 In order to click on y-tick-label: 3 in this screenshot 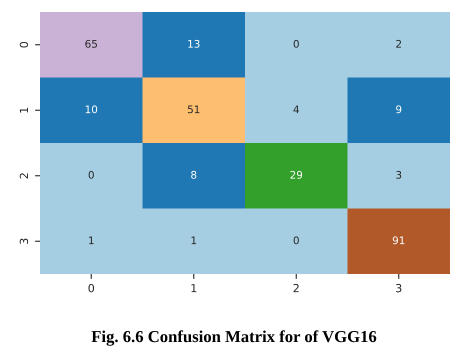, I will do `click(24, 241)`.